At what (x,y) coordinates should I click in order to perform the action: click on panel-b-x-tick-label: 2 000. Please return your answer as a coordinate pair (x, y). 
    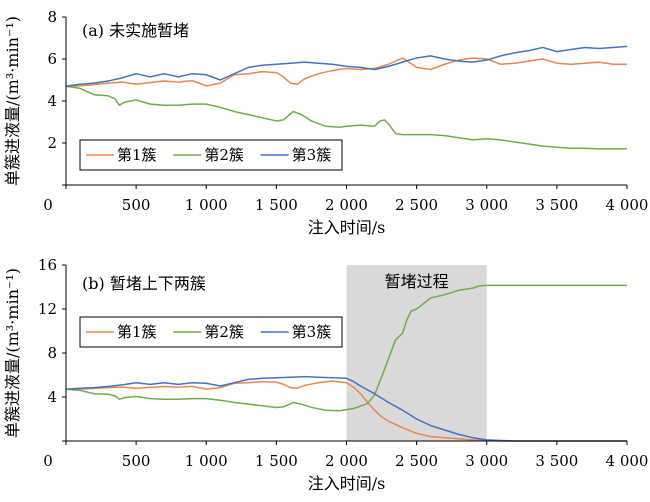
    Looking at the image, I should click on (346, 461).